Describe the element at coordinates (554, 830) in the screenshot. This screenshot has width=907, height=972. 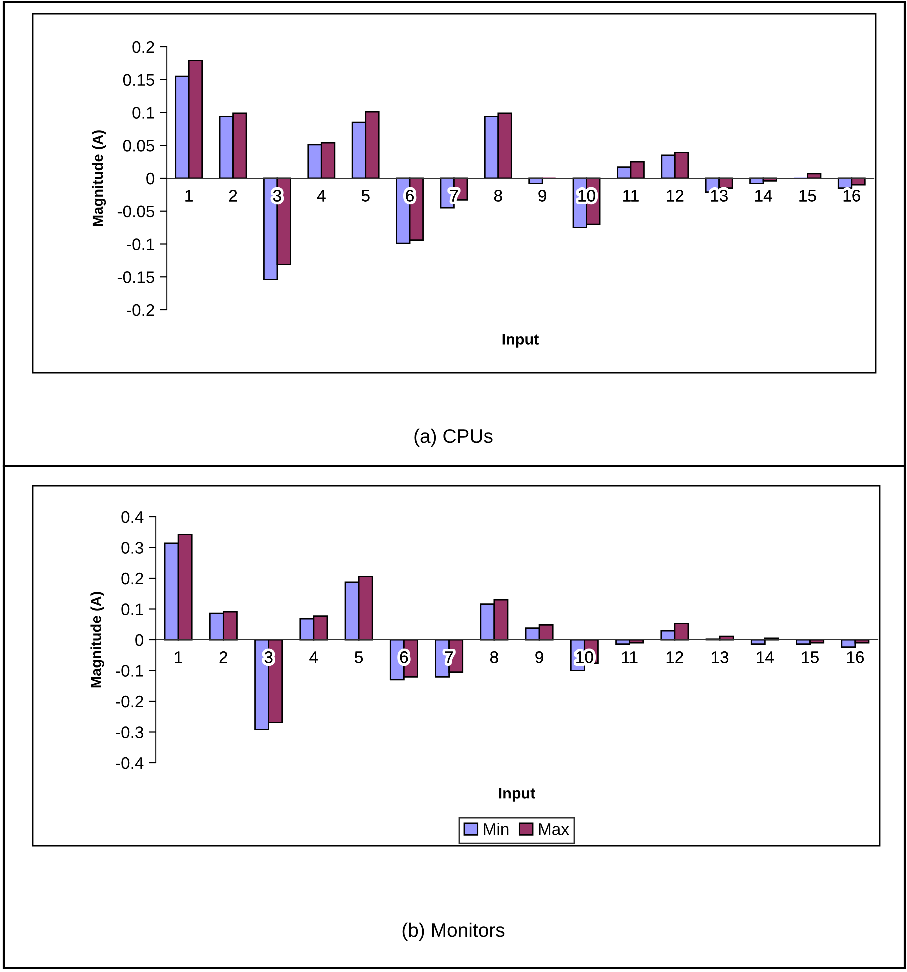
I see `legend-label: Max` at that location.